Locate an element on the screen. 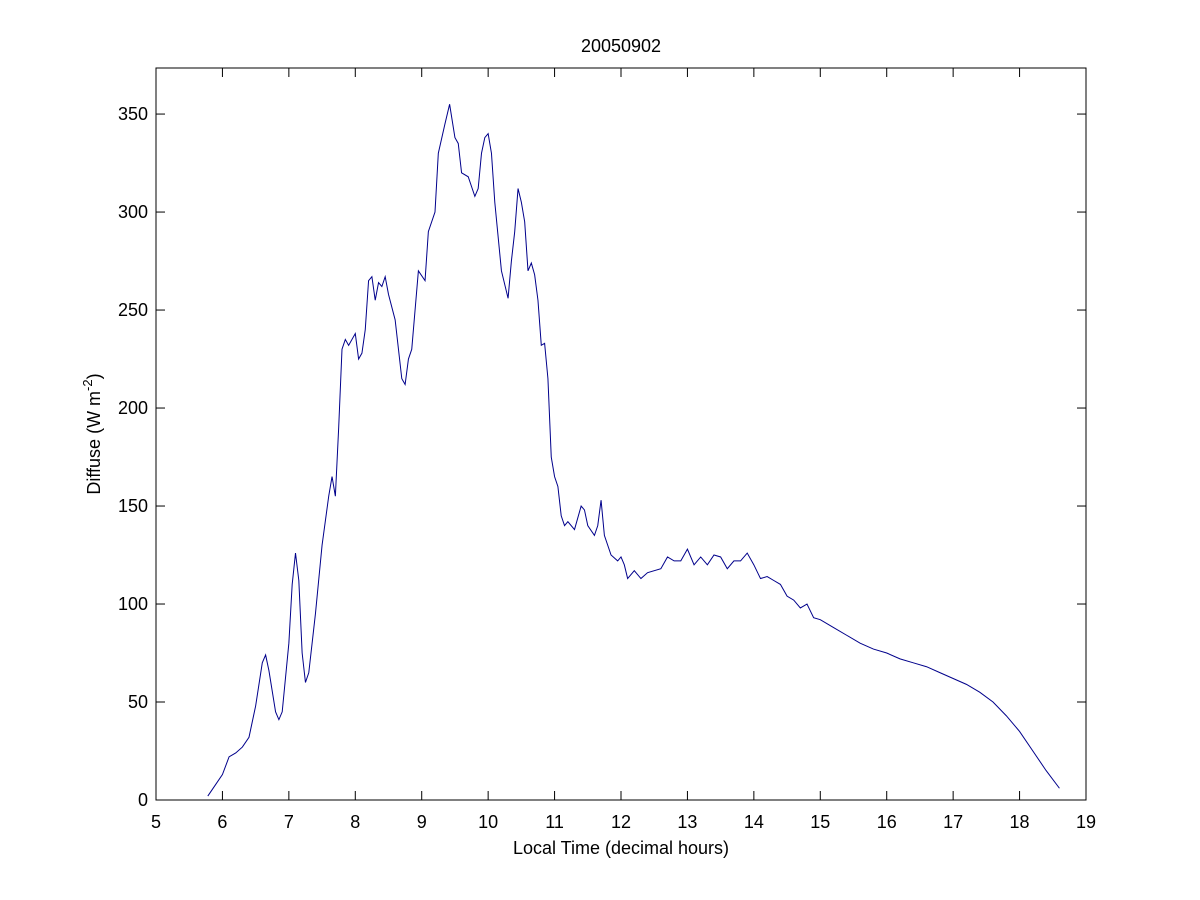 The height and width of the screenshot is (900, 1200). y-tick-label: 350 is located at coordinates (133, 114).